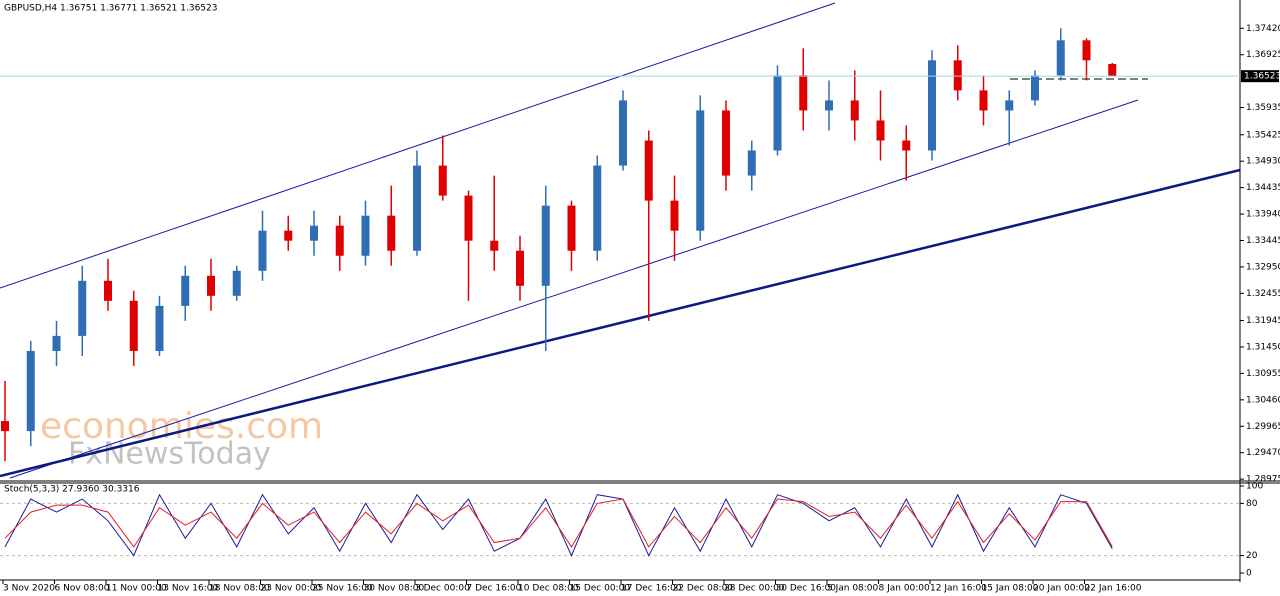 The image size is (1280, 596). Describe the element at coordinates (1263, 55) in the screenshot. I see `y-tick-label: 1.36925` at that location.